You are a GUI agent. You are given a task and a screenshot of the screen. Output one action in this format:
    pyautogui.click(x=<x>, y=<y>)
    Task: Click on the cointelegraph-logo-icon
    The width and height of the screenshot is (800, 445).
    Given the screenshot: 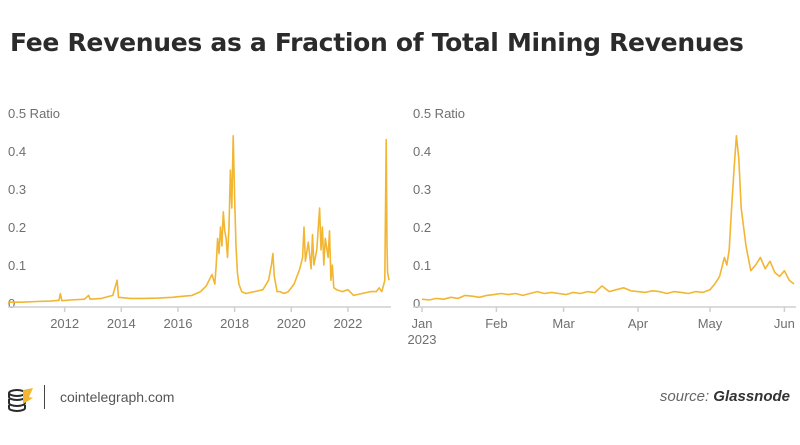 What is the action you would take?
    pyautogui.click(x=21, y=401)
    